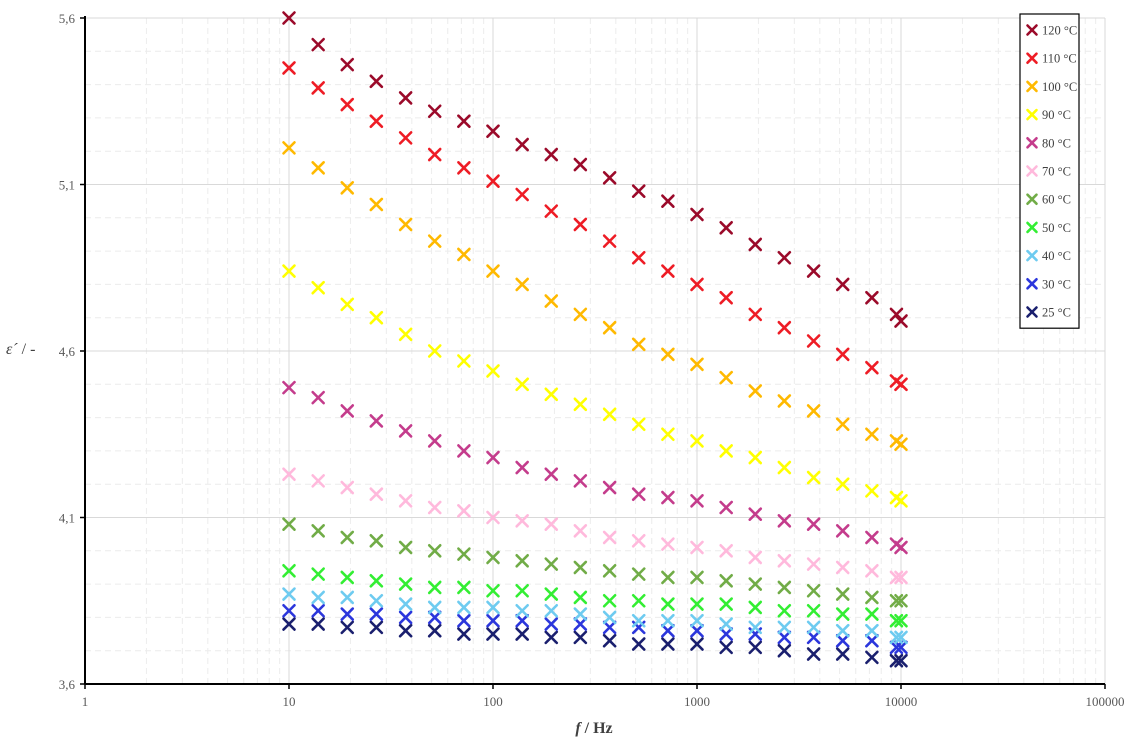 This screenshot has height=740, width=1141. Describe the element at coordinates (1049, 171) in the screenshot. I see `legend-box` at that location.